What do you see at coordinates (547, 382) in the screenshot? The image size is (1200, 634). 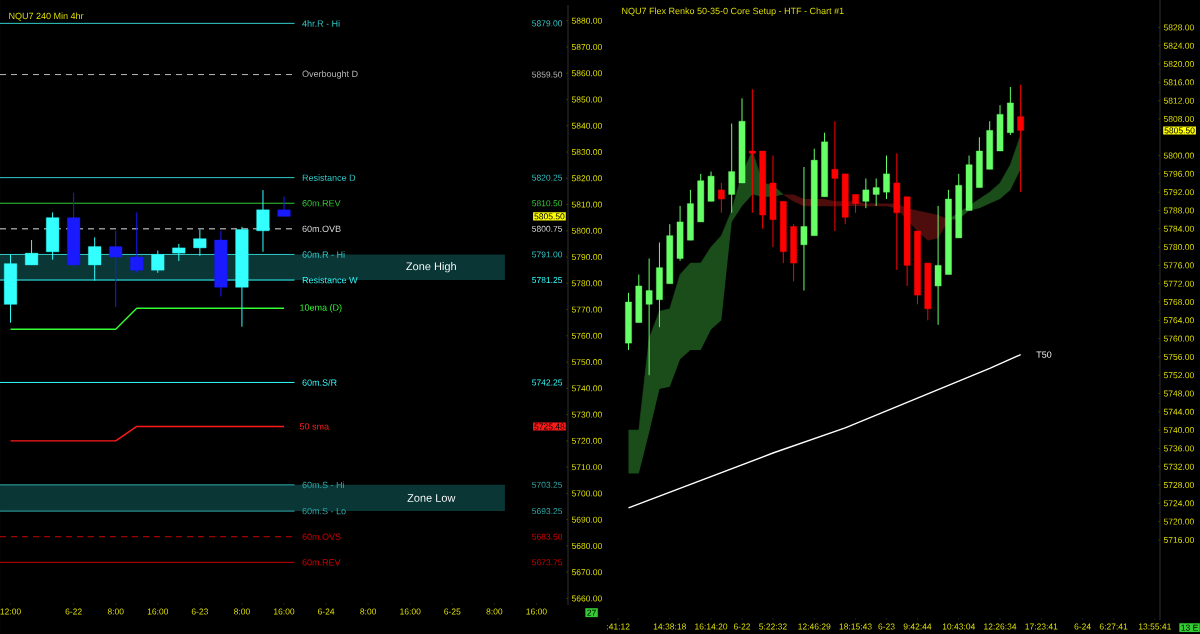 I see `y2-tick-label: 5742.25` at bounding box center [547, 382].